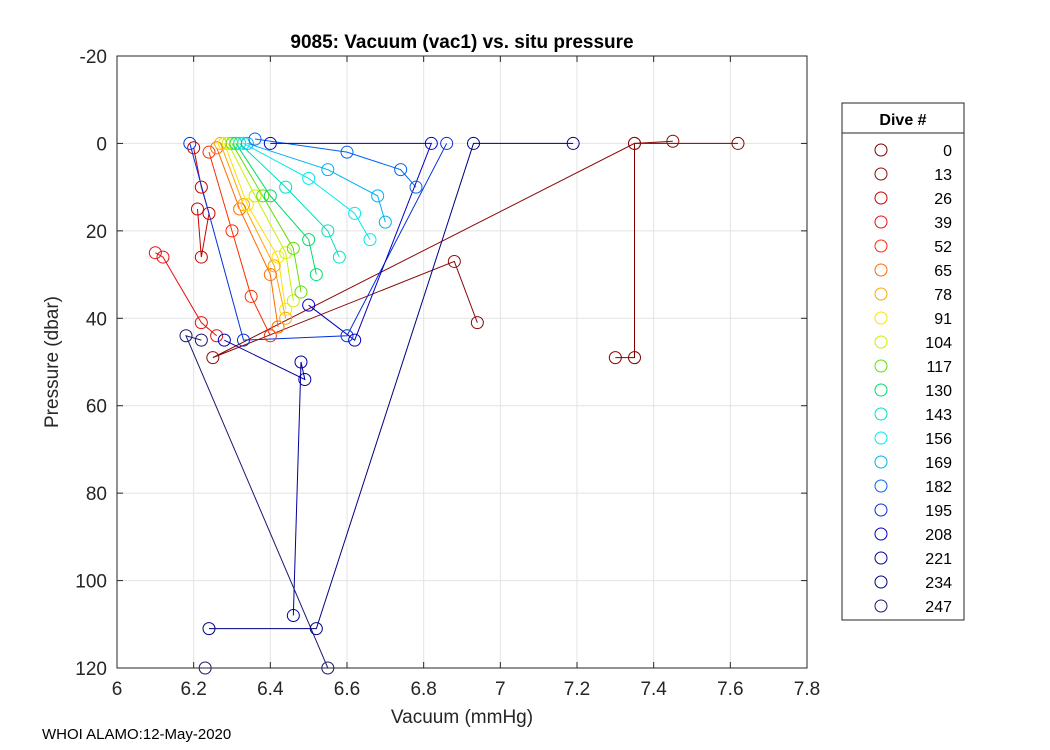  What do you see at coordinates (943, 295) in the screenshot?
I see `legend-label-dive-78: 78` at bounding box center [943, 295].